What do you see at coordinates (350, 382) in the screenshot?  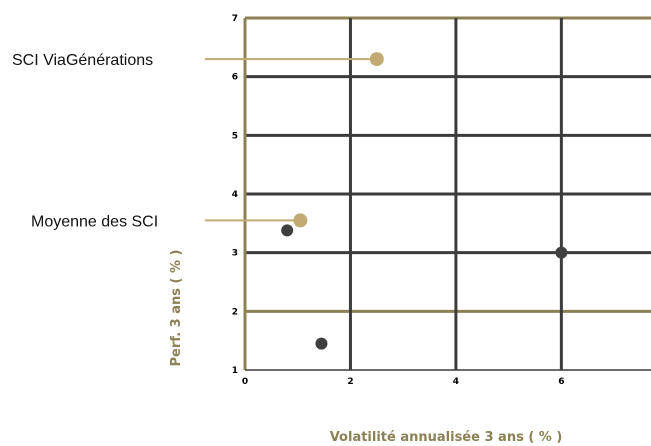 I see `x-tick-label-2: 2` at bounding box center [350, 382].